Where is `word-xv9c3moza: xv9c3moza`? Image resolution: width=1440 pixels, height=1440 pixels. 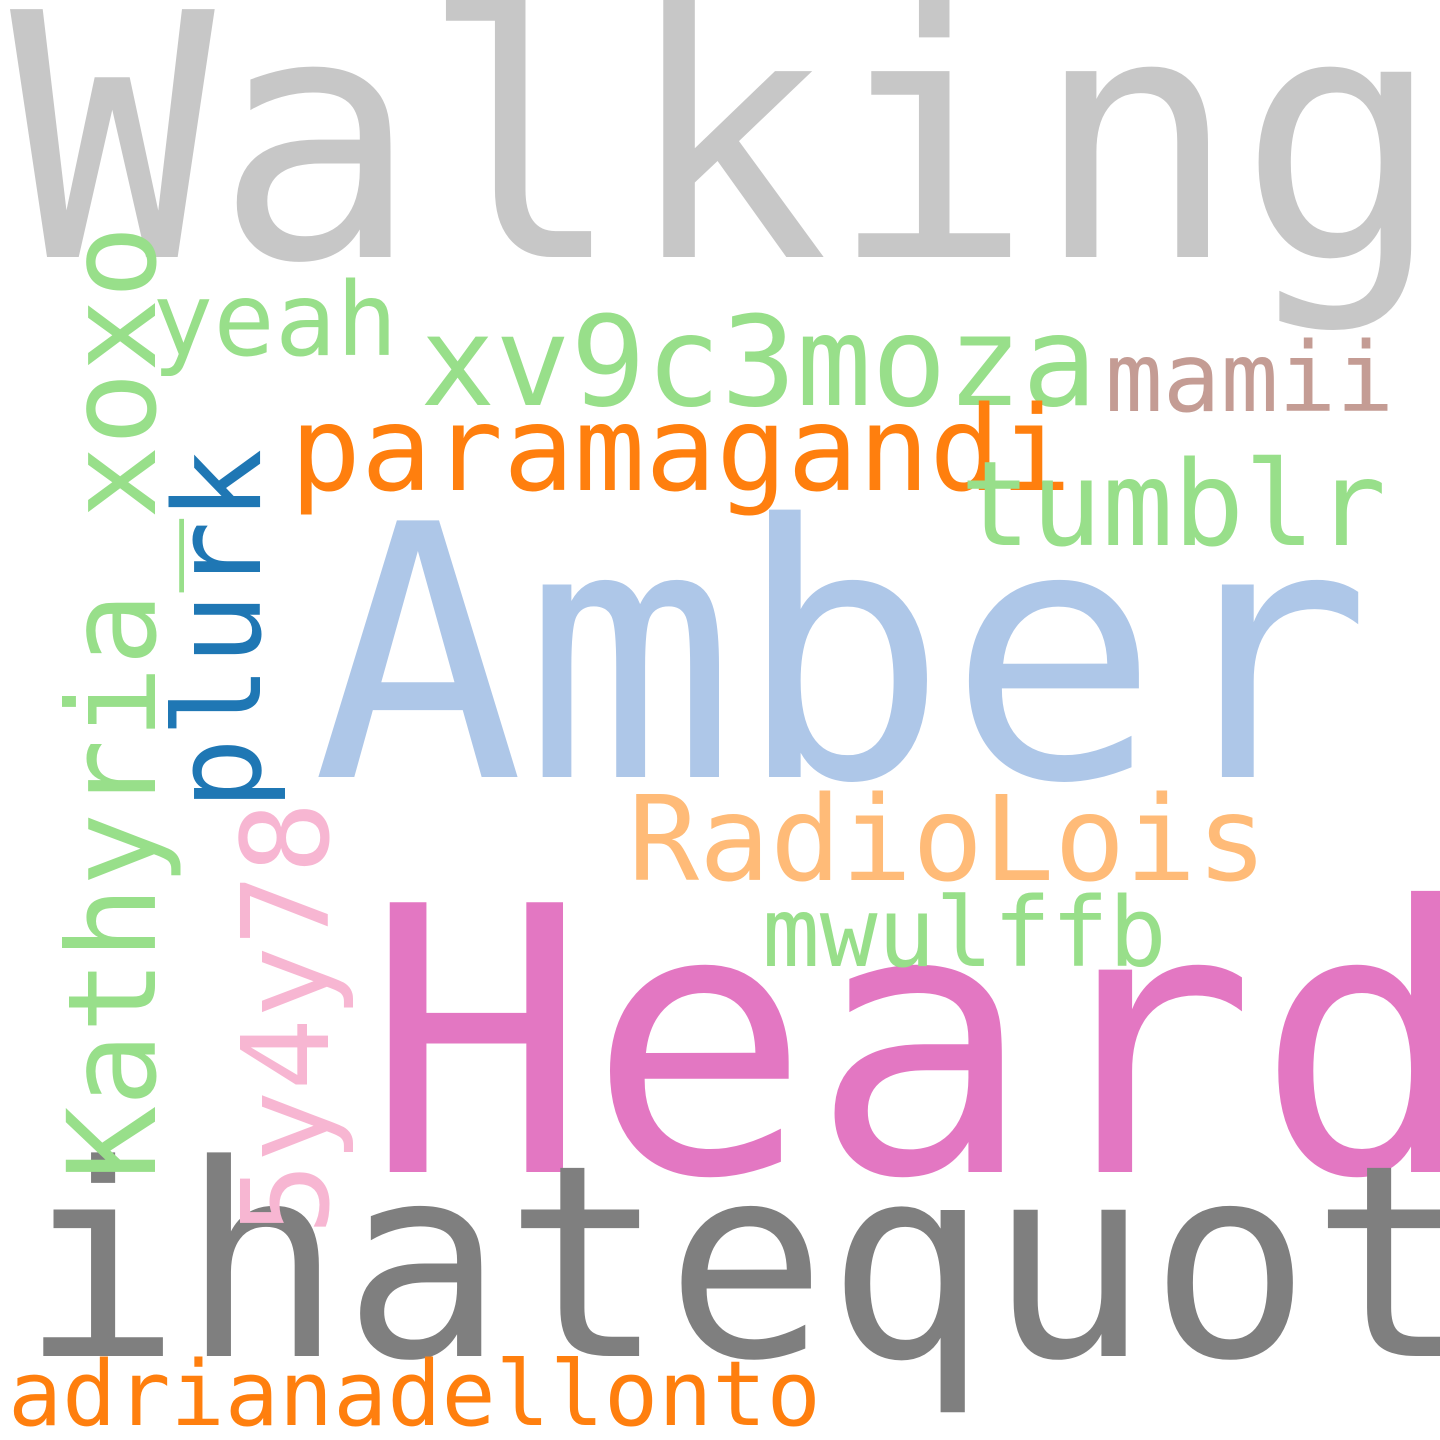
word-xv9c3moza: xv9c3moza is located at coordinates (759, 362).